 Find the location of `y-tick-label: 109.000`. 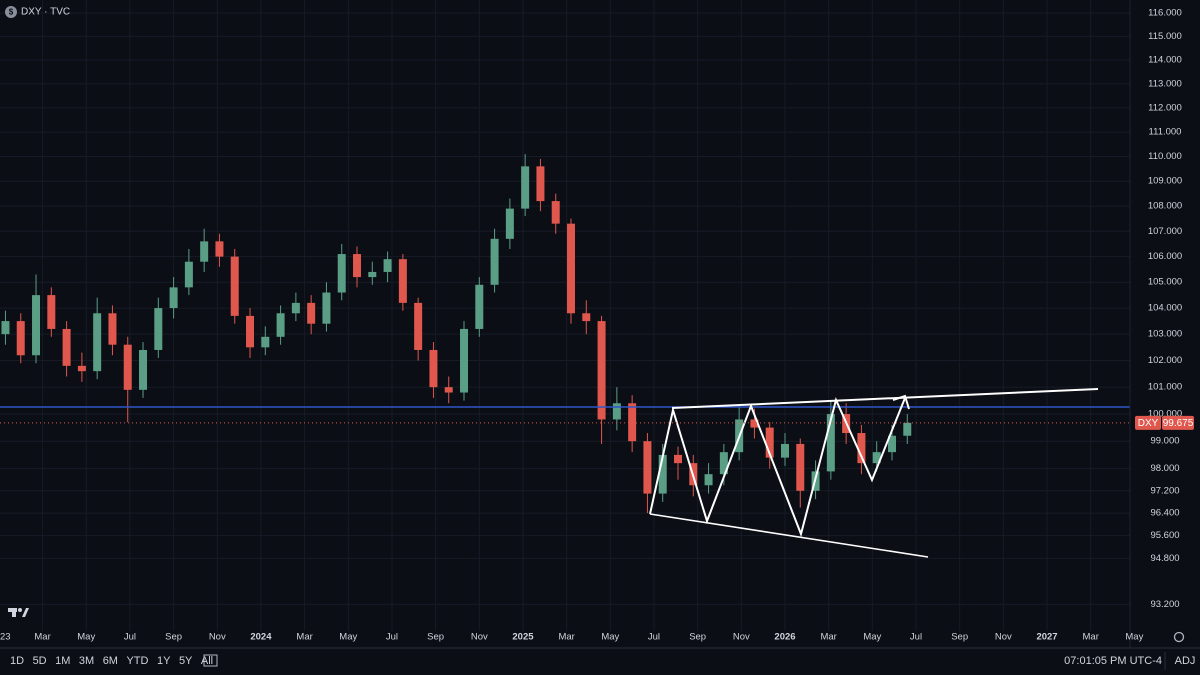

y-tick-label: 109.000 is located at coordinates (1165, 181).